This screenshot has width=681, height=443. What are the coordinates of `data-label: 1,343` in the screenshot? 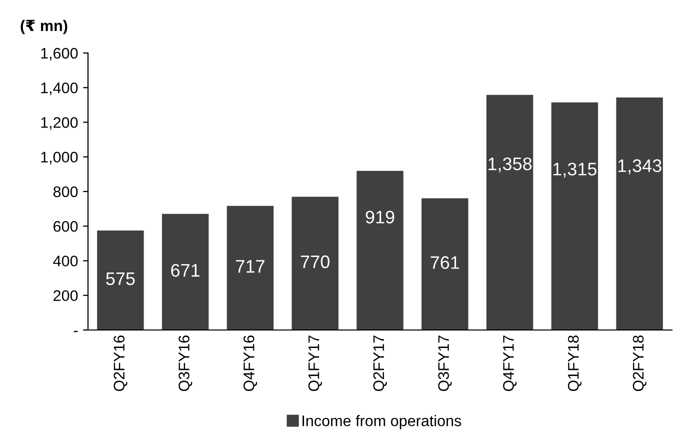 It's located at (640, 166).